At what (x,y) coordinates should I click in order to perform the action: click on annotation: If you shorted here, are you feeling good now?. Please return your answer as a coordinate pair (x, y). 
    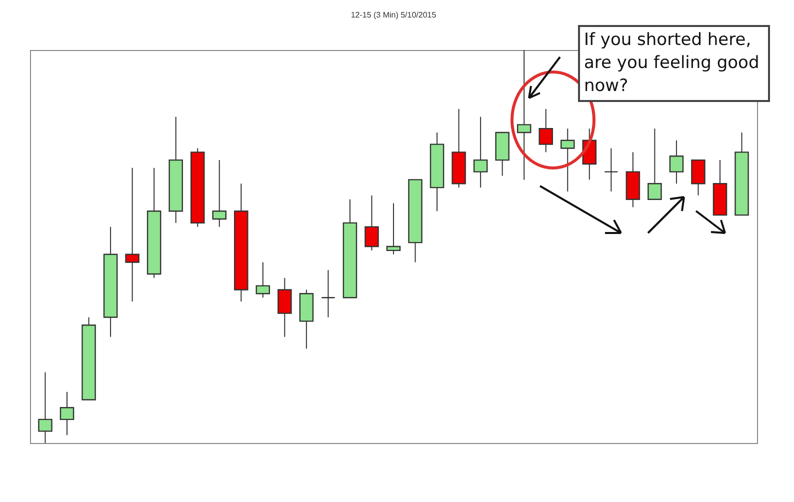
    Looking at the image, I should click on (674, 63).